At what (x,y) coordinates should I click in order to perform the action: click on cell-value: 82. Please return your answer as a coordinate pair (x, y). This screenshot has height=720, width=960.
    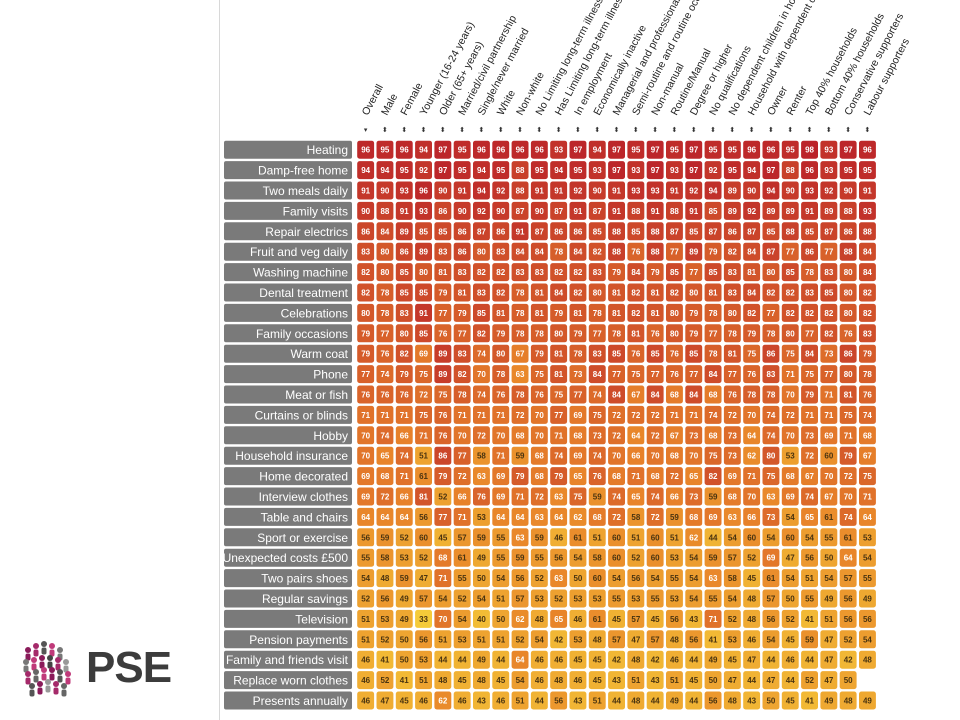
    Looking at the image, I should click on (558, 272).